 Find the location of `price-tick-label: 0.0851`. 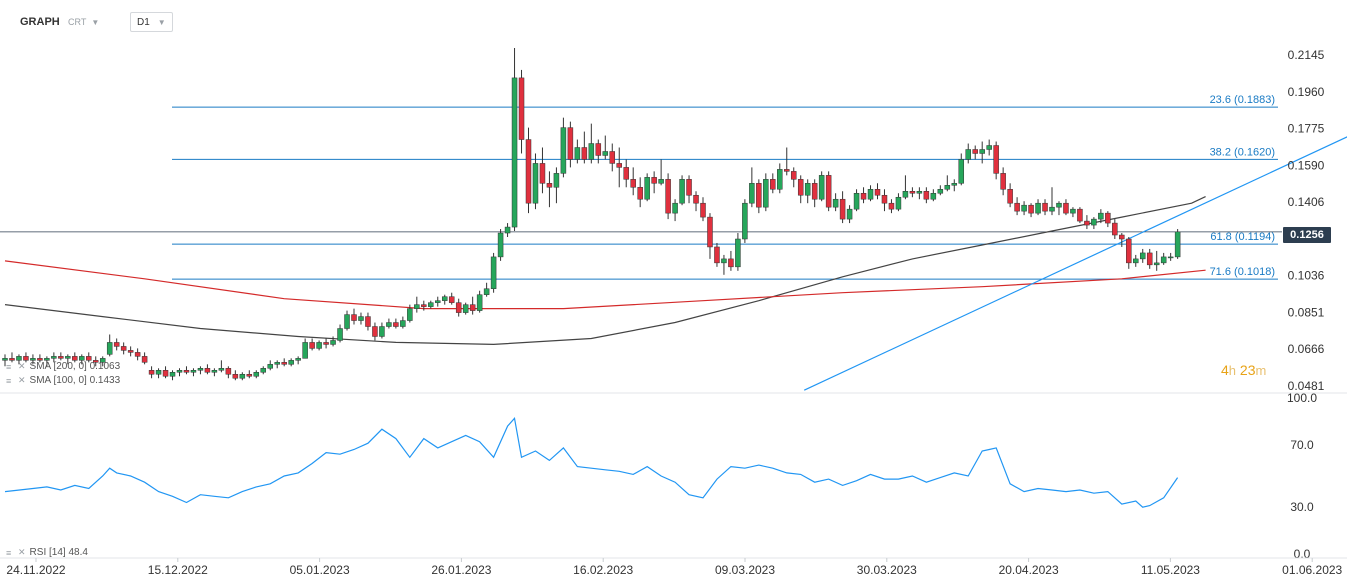

price-tick-label: 0.0851 is located at coordinates (1306, 312).